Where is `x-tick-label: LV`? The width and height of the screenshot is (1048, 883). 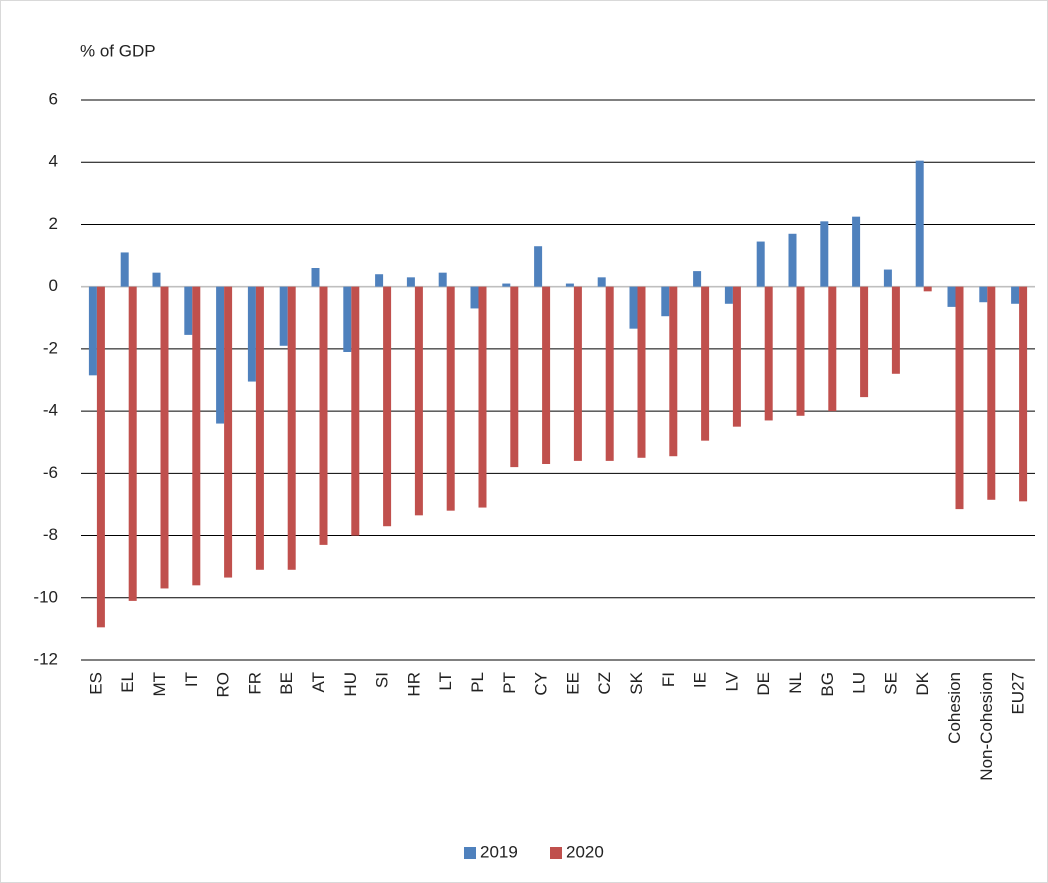 x-tick-label: LV is located at coordinates (731, 681).